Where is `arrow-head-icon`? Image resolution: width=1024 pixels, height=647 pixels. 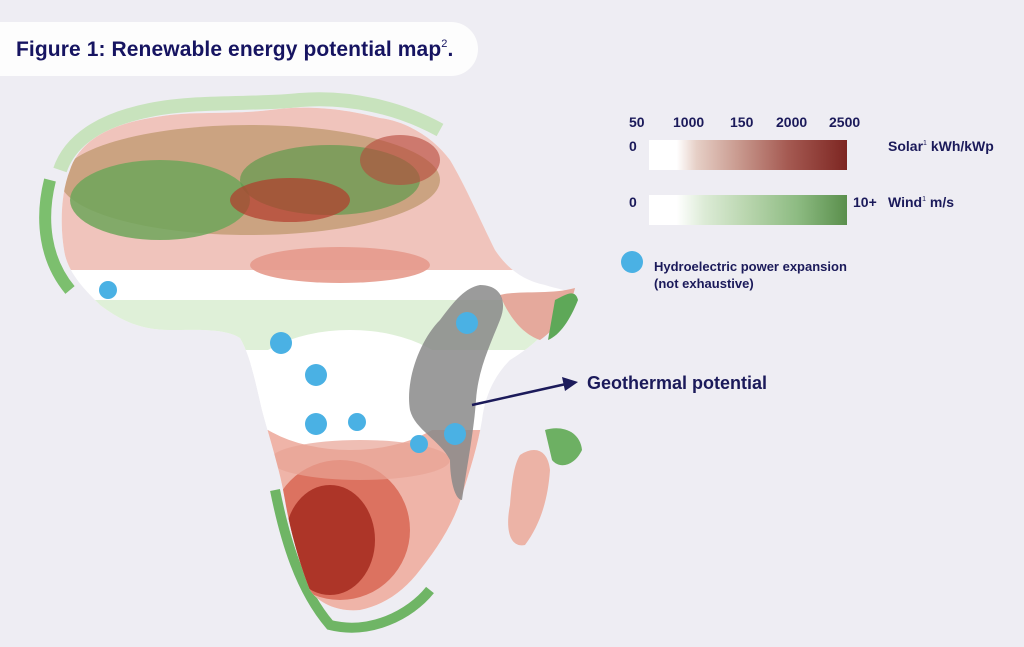
arrow-head-icon is located at coordinates (570, 384).